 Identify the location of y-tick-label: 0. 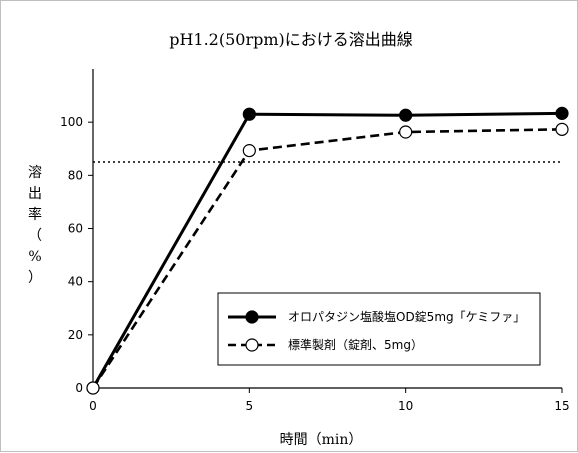
(79, 388).